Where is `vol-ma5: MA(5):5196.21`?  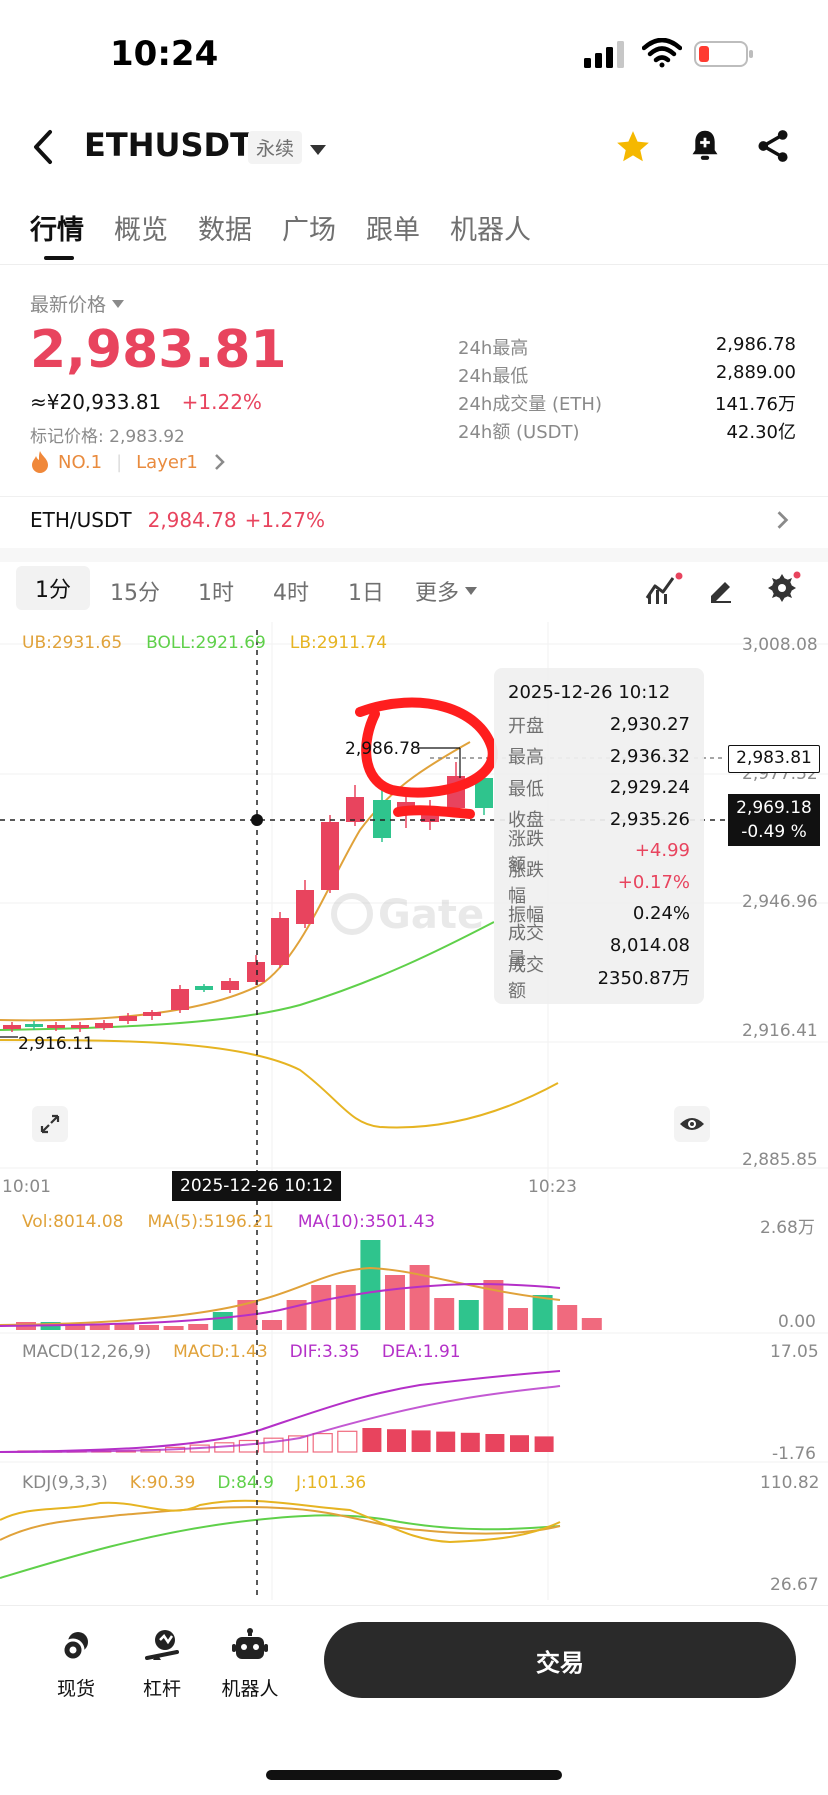
vol-ma5: MA(5):5196.21 is located at coordinates (210, 1222).